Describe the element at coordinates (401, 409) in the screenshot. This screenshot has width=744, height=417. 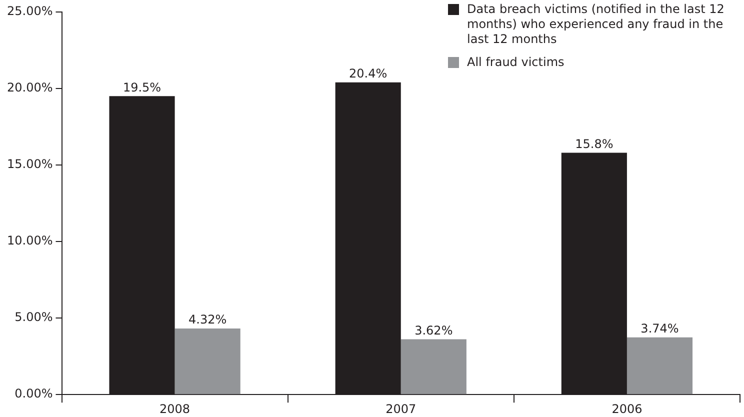
I see `x-tick-label: 2007` at that location.